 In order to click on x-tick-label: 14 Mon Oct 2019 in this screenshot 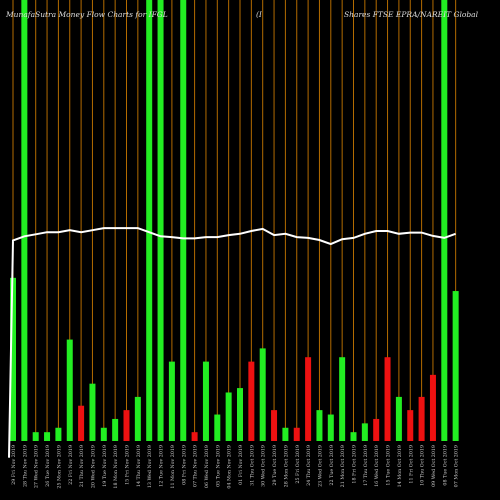, I will do `click(400, 466)`.